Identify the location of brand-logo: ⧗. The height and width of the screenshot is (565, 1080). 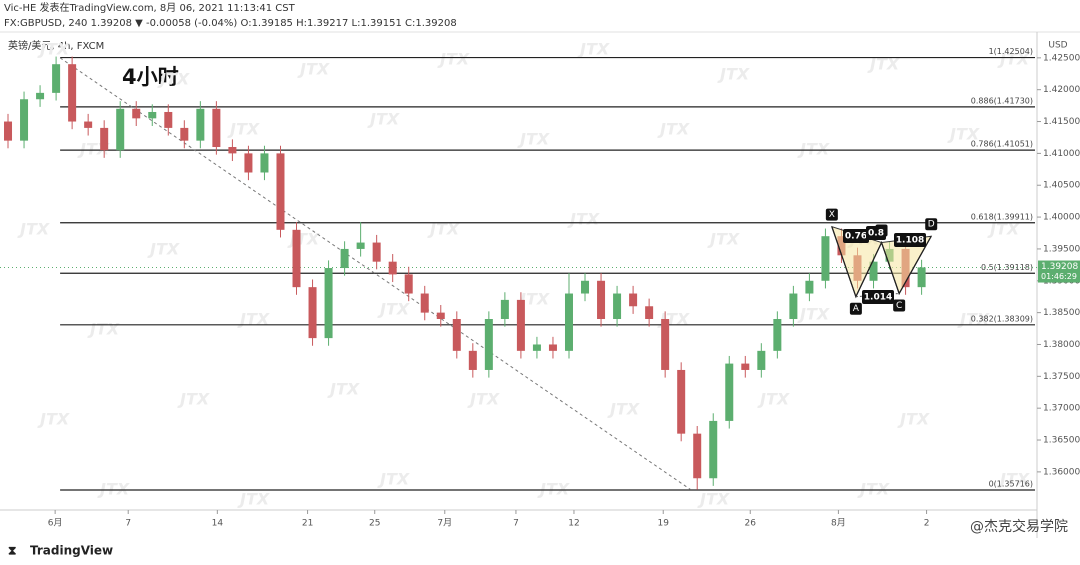
(12, 551).